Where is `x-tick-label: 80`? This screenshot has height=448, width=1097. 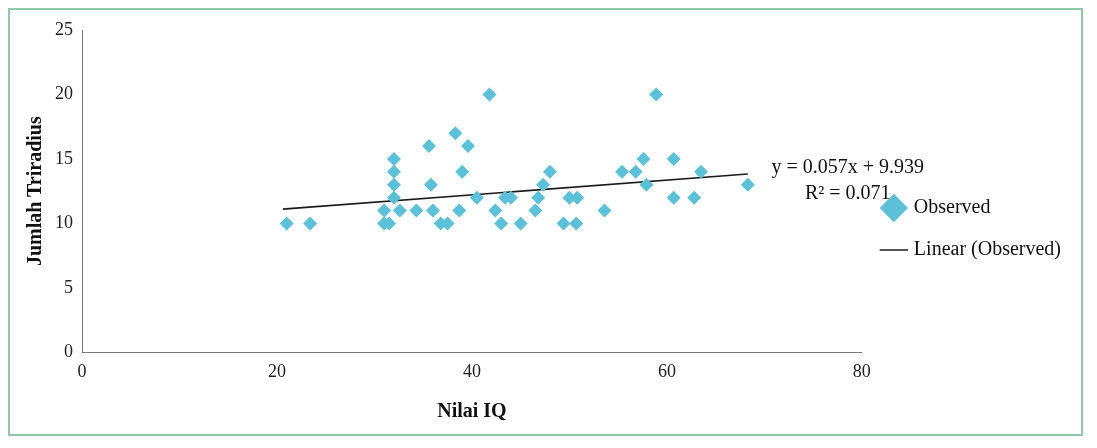
x-tick-label: 80 is located at coordinates (861, 370).